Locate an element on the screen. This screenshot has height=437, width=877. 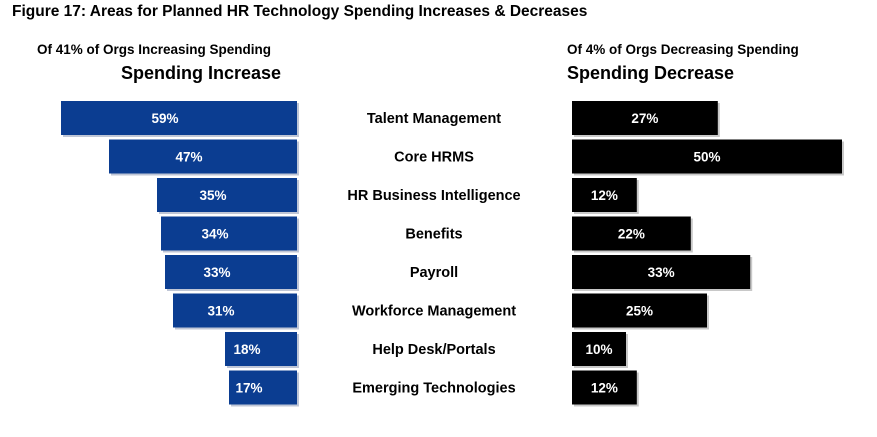
increase-bar-benefits is located at coordinates (229, 233).